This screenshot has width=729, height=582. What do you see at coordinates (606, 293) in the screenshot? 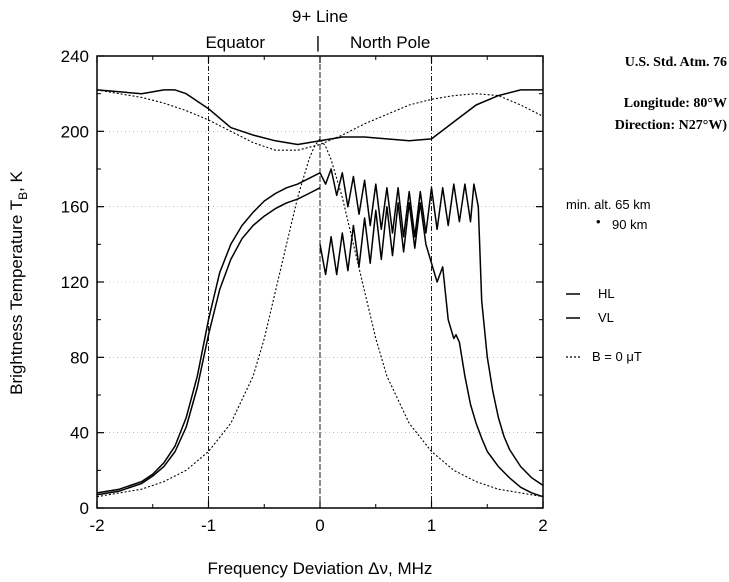
I see `legend-hl-label: HL` at bounding box center [606, 293].